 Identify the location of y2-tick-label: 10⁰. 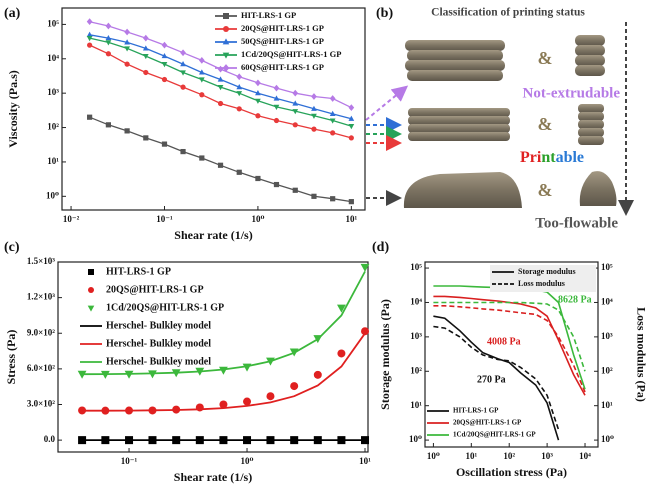
(607, 439).